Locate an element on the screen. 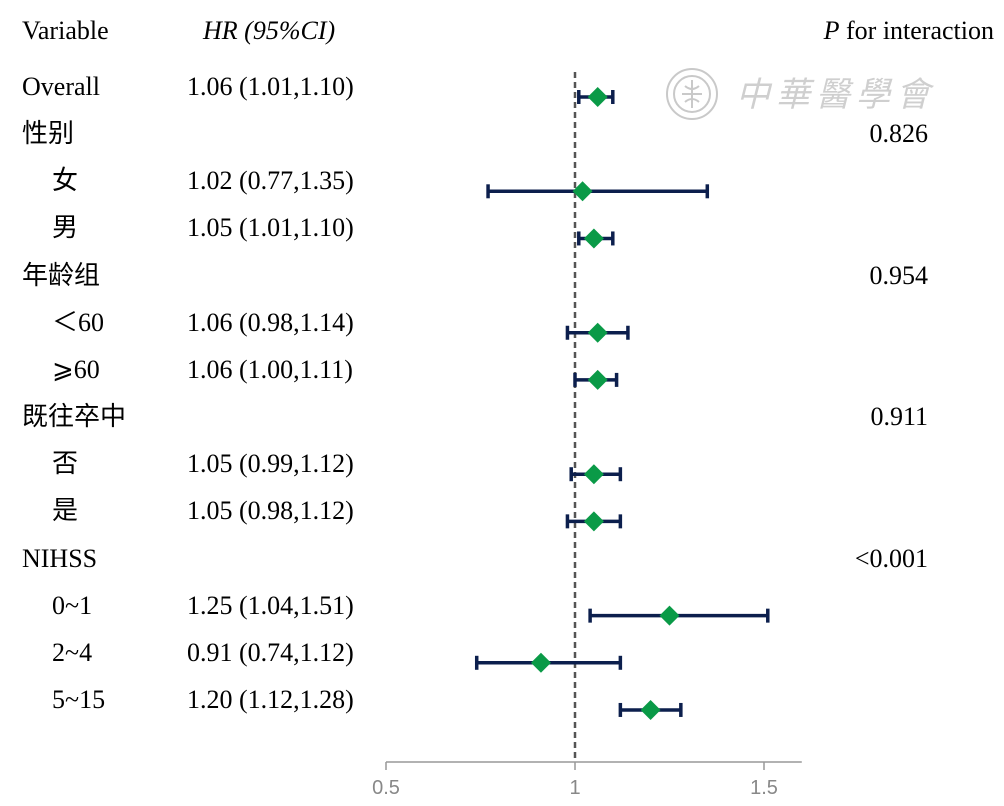 The image size is (1004, 806). row-hr-ci: 1.05 (0.98,1.12) is located at coordinates (270, 511).